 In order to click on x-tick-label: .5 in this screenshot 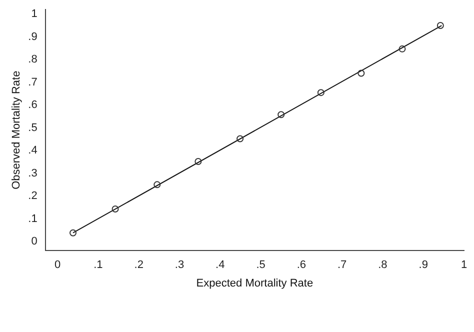, I will do `click(261, 265)`.